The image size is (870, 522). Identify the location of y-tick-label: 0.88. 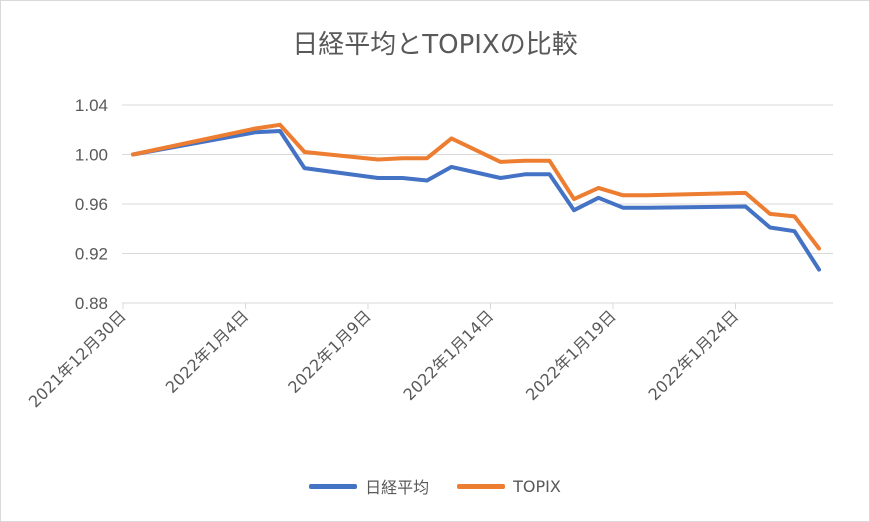
(91, 303).